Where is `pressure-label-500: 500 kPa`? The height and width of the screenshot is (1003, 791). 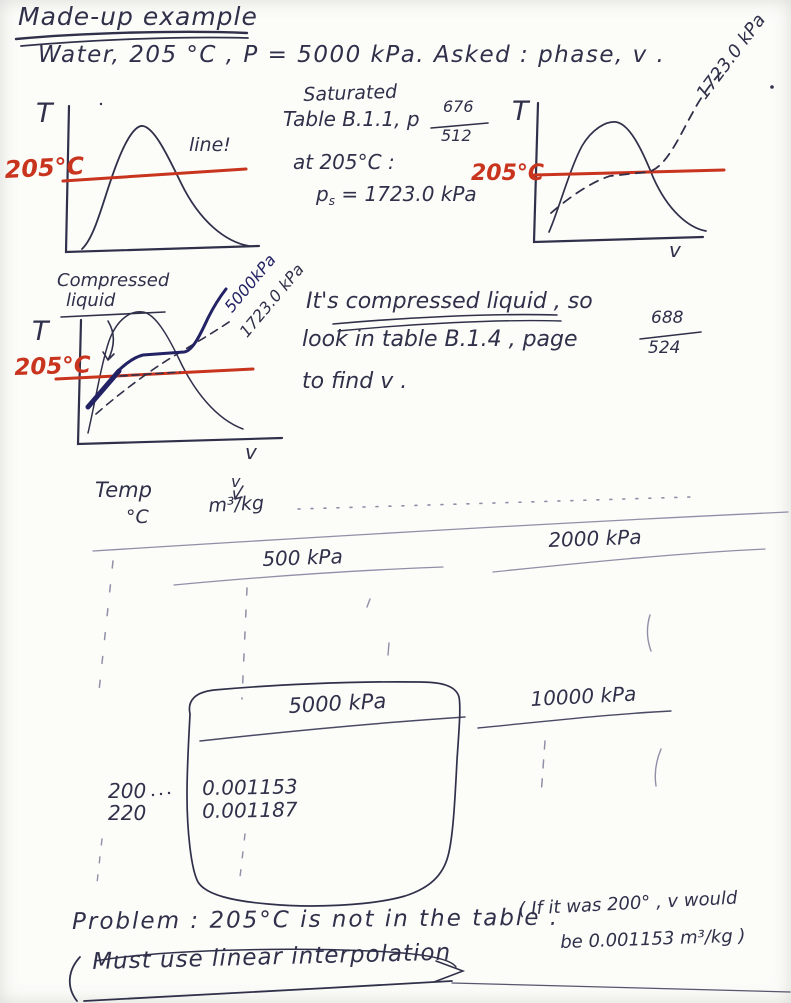
pressure-label-500: 500 kPa is located at coordinates (302, 557).